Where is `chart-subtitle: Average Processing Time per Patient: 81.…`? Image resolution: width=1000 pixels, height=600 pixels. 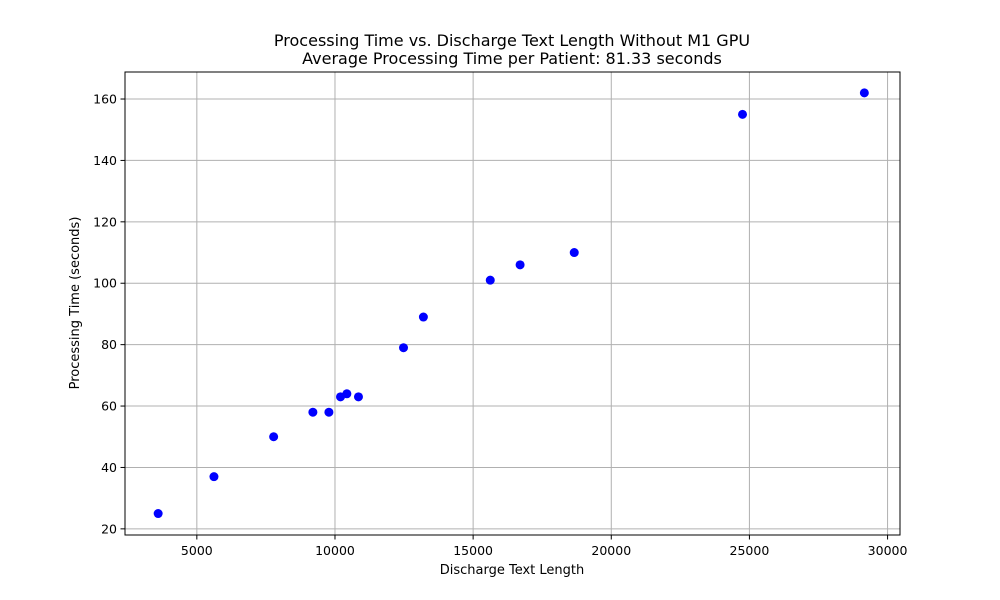
chart-subtitle: Average Processing Time per Patient: 81.… is located at coordinates (512, 58).